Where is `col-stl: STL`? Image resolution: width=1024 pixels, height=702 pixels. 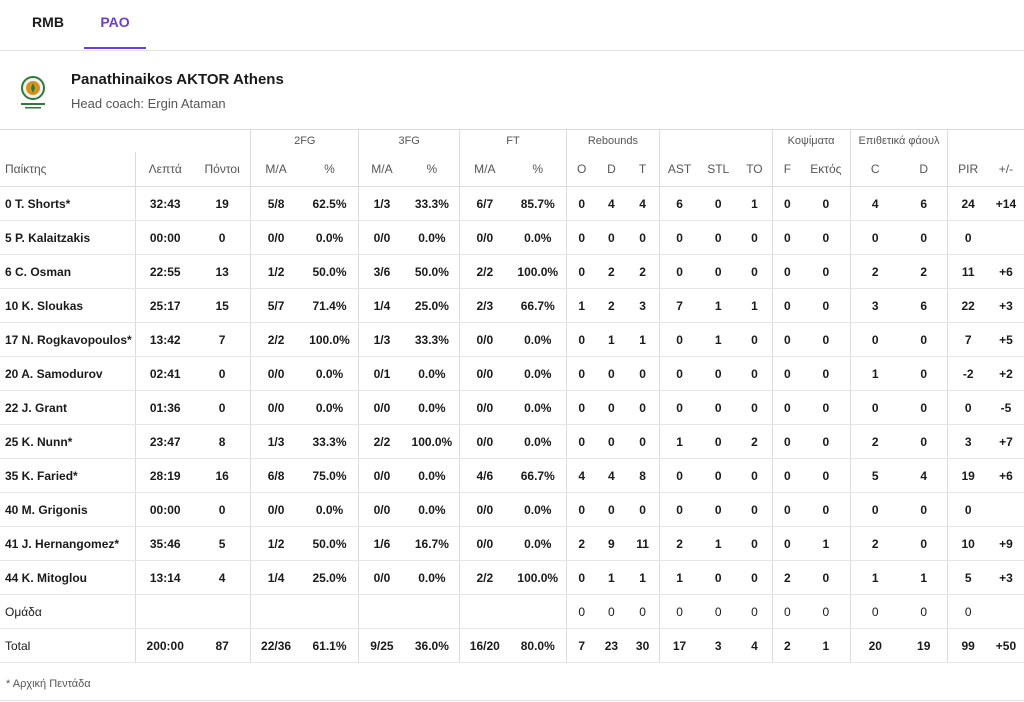
col-stl: STL is located at coordinates (718, 169).